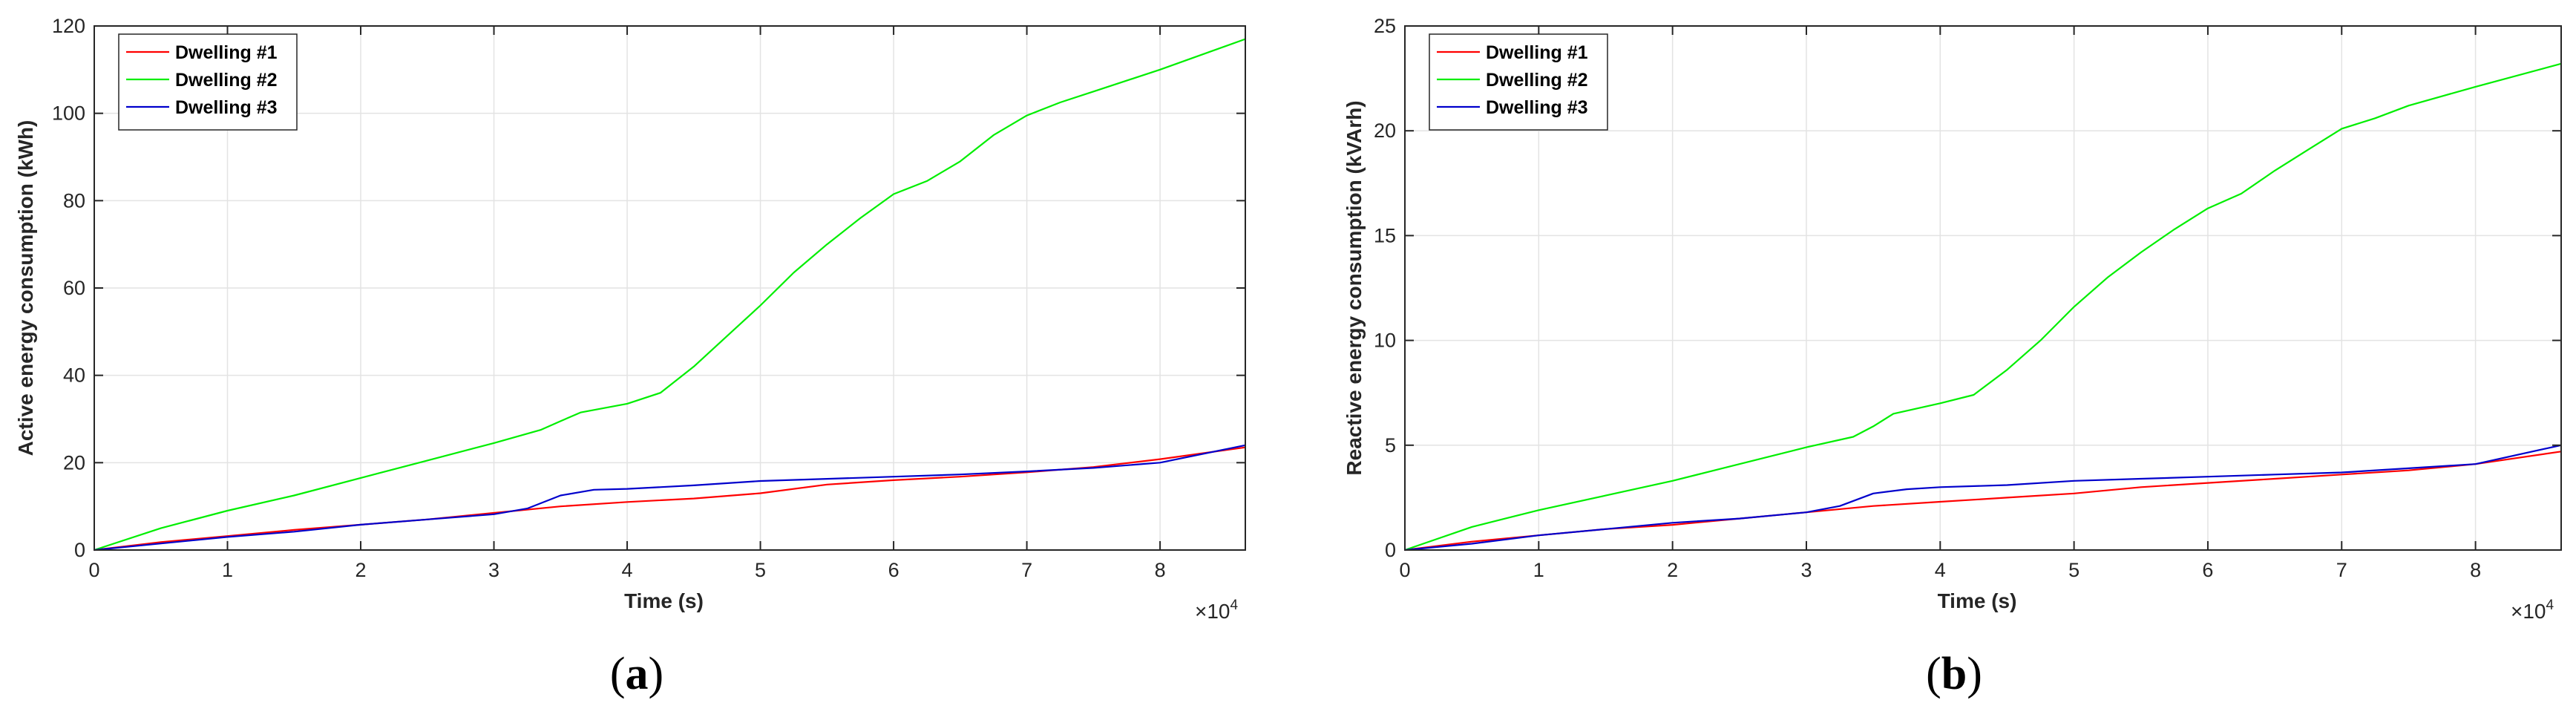 This screenshot has width=2576, height=720. Describe the element at coordinates (74, 375) in the screenshot. I see `y-tick-label: 40` at that location.